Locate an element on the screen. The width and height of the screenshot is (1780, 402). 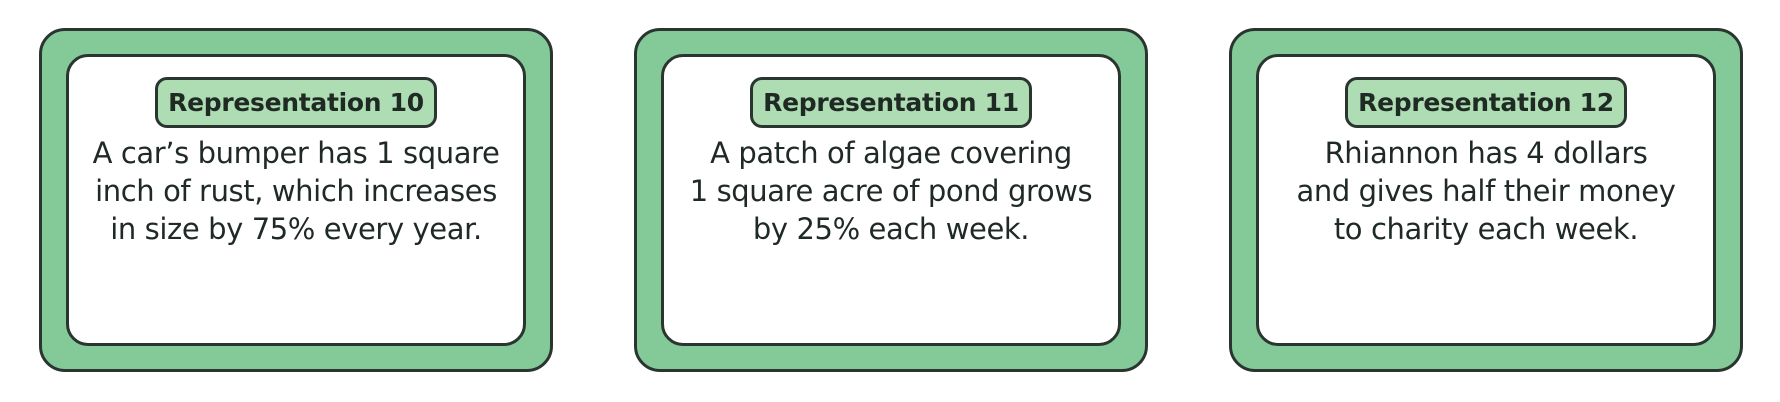
card-text-line: A patch of algae covering is located at coordinates (891, 153).